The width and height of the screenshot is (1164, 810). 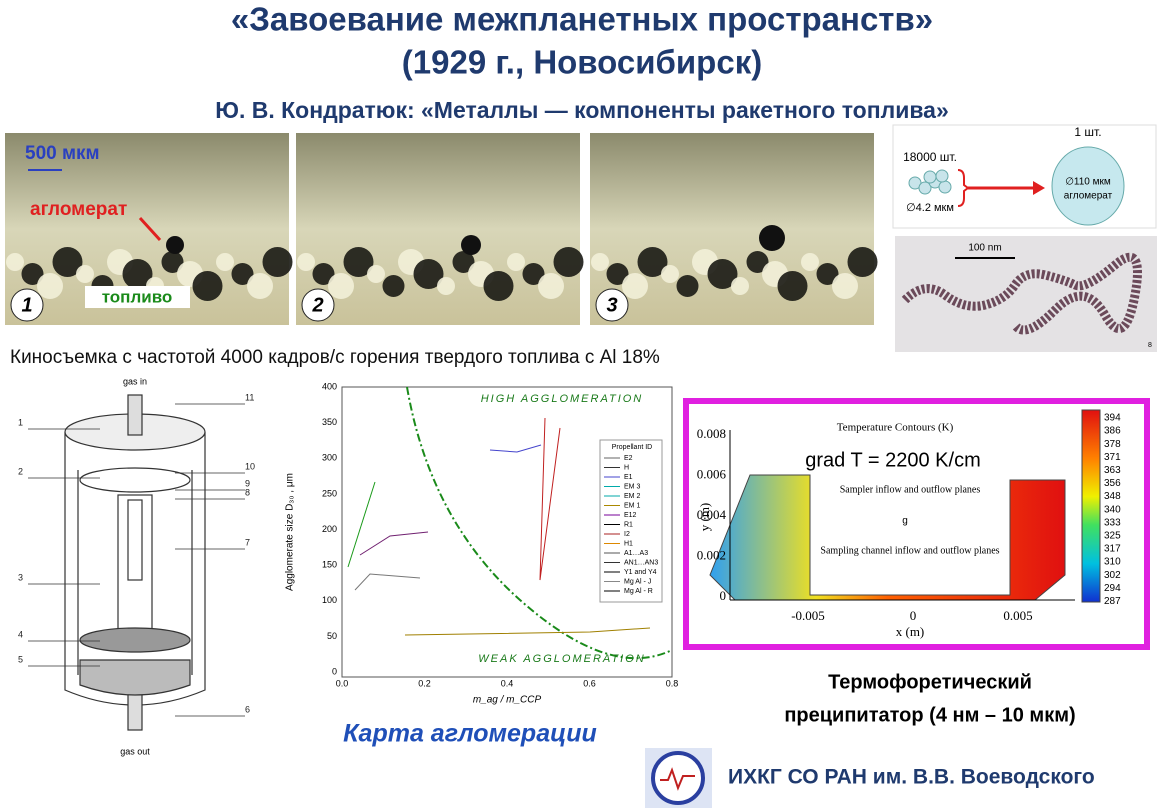 What do you see at coordinates (678, 778) in the screenshot?
I see `logo-ring` at bounding box center [678, 778].